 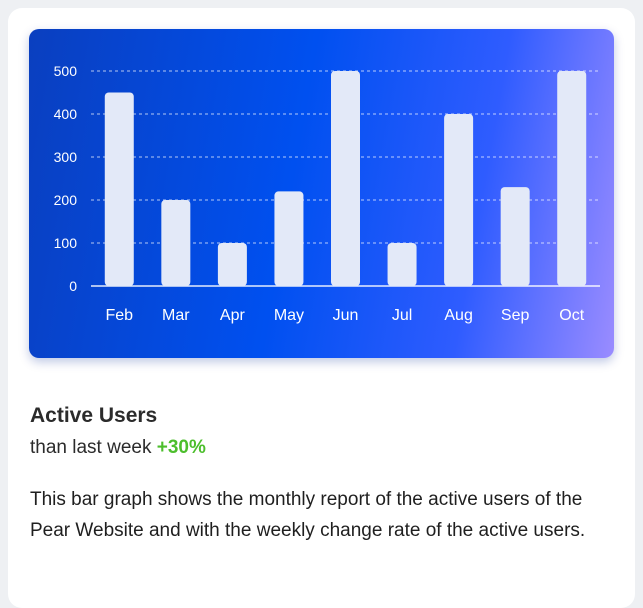 What do you see at coordinates (181, 447) in the screenshot?
I see `change-value: +30%` at bounding box center [181, 447].